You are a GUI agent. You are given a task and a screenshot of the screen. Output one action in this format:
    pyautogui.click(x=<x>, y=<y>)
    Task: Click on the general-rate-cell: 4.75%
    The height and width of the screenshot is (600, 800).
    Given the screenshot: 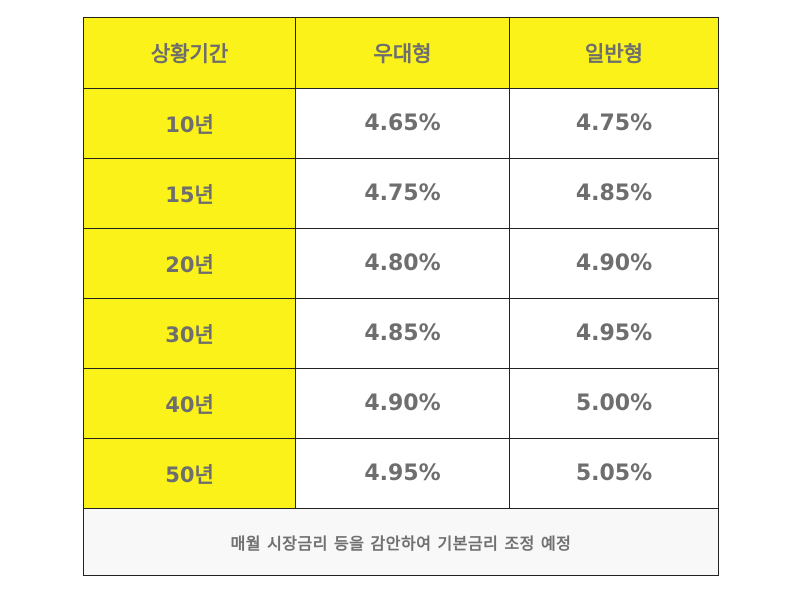 What is the action you would take?
    pyautogui.click(x=614, y=123)
    